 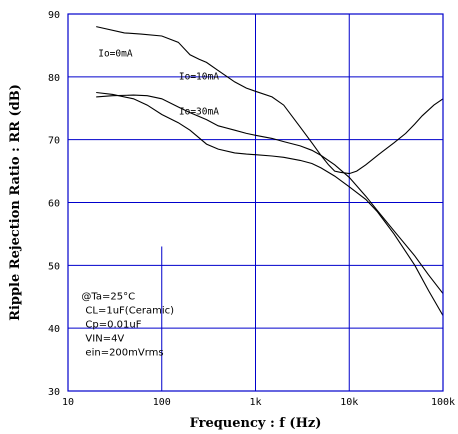 I want to click on series-label: Io=10mA, so click(x=199, y=76).